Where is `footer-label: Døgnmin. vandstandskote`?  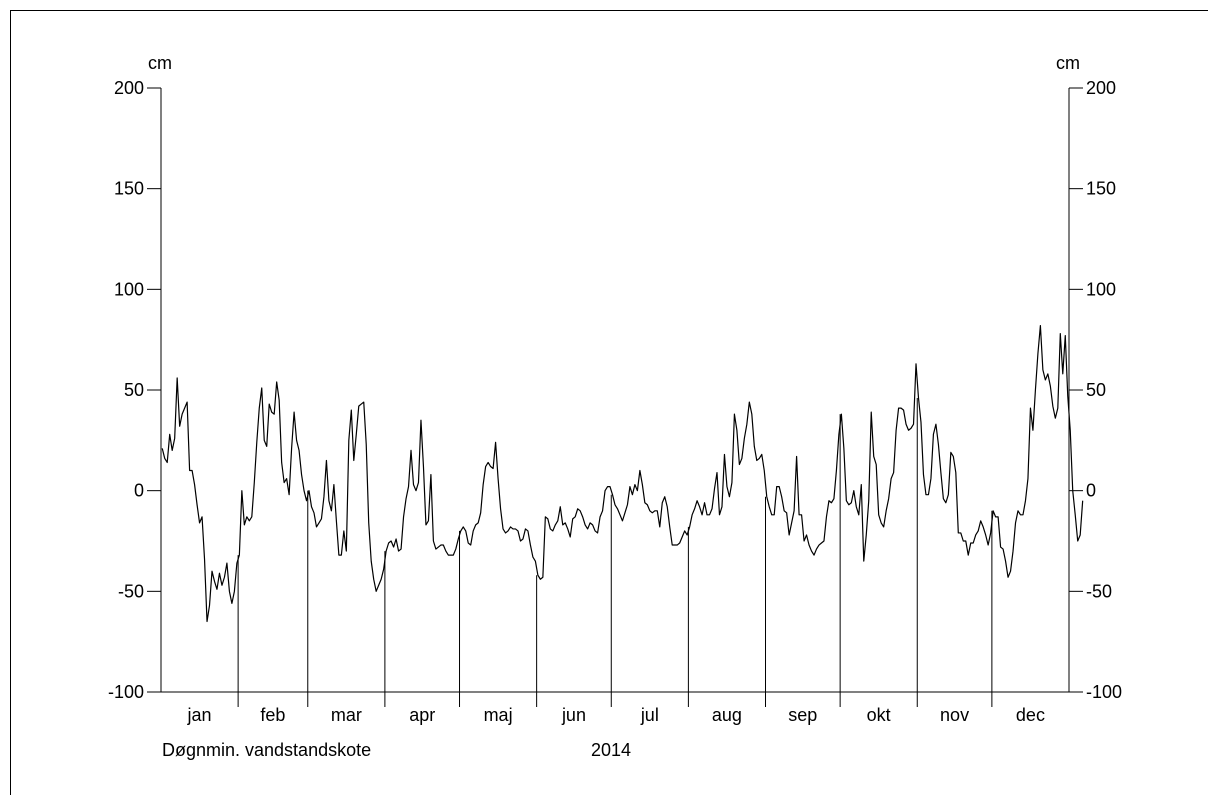 footer-label: Døgnmin. vandstandskote is located at coordinates (266, 750).